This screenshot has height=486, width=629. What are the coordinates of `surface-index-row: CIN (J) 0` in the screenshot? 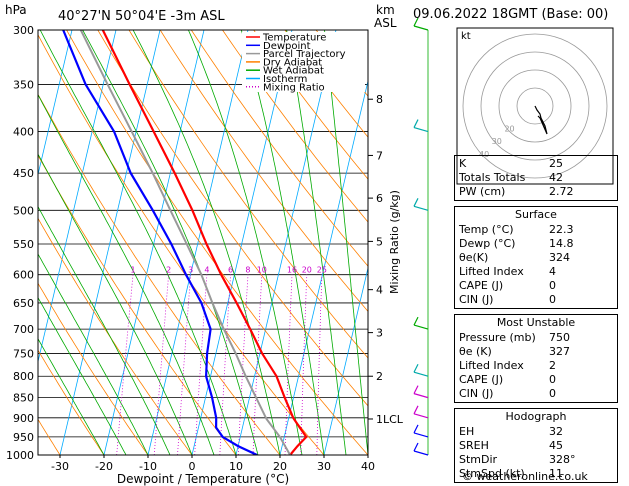 It's located at (536, 300).